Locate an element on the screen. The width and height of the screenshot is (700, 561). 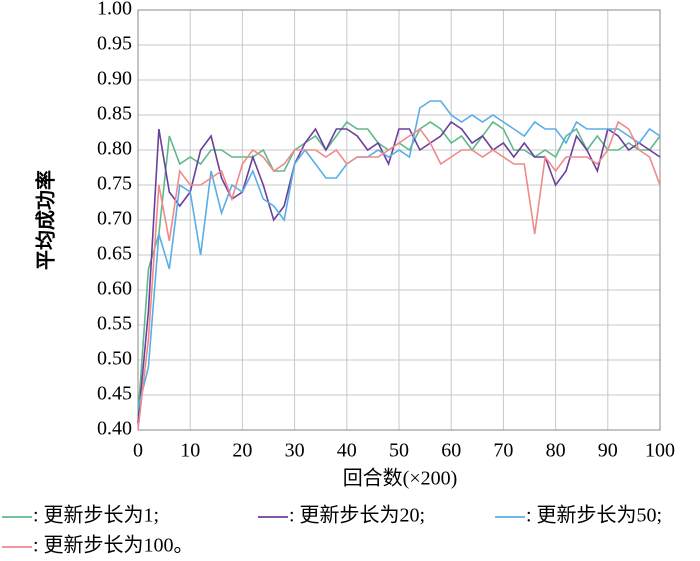
x-tick-label: 30 is located at coordinates (295, 451).